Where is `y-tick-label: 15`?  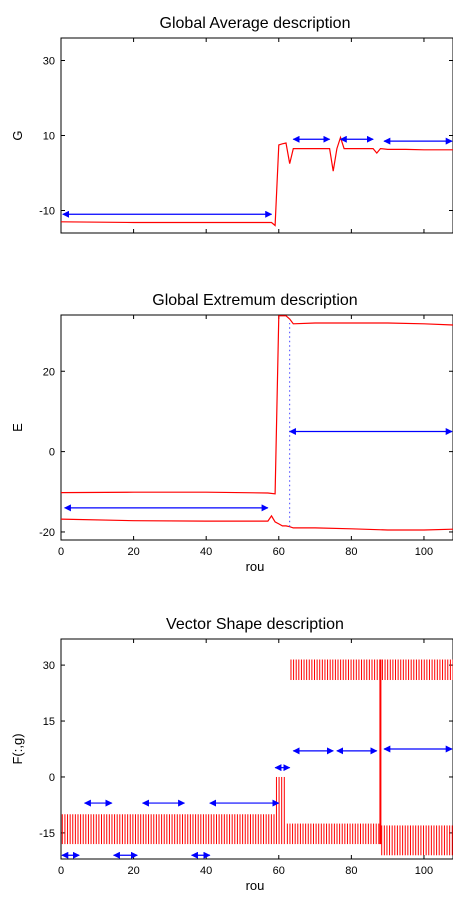
y-tick-label: 15 is located at coordinates (49, 722).